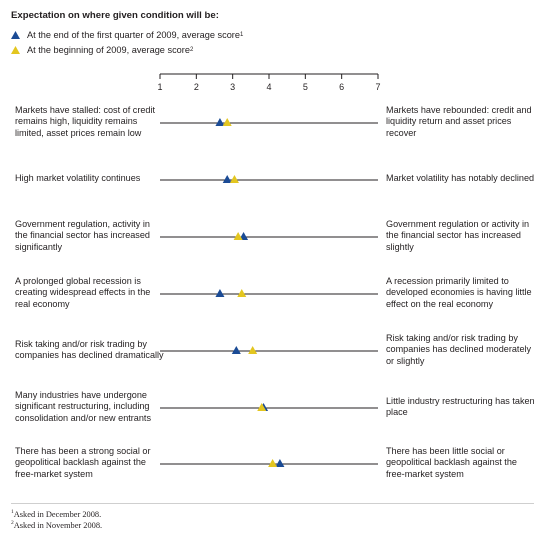 This screenshot has height=538, width=545. What do you see at coordinates (268, 87) in the screenshot?
I see `scale-tick-label: 4` at bounding box center [268, 87].